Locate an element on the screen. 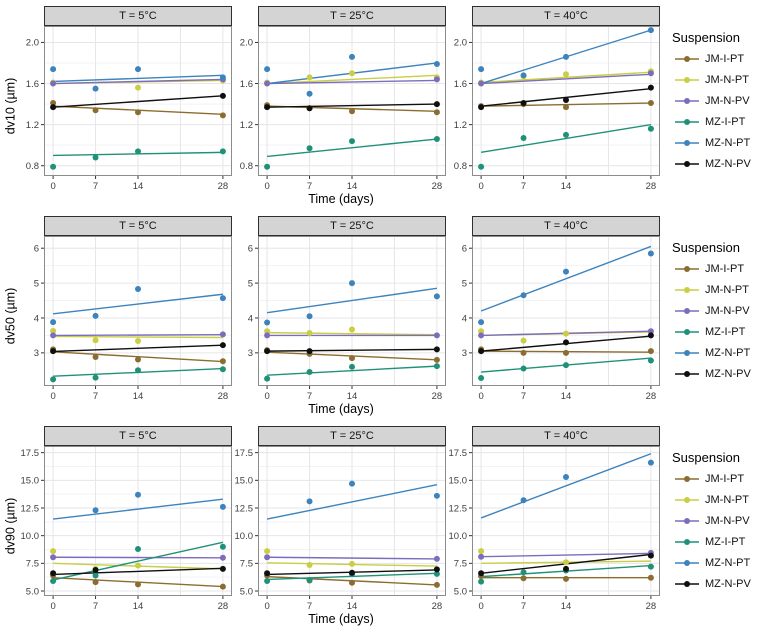  y-tick-label: 5 is located at coordinates (36, 283).